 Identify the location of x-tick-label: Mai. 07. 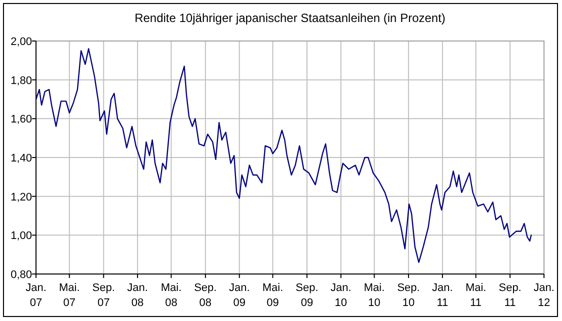
(69, 295).